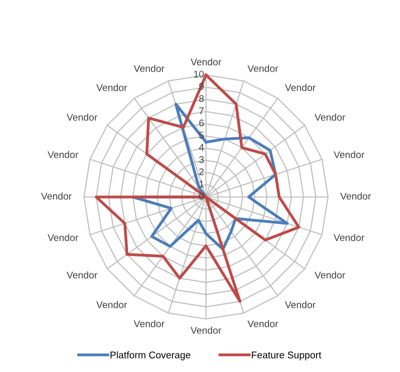 The image size is (400, 372). Describe the element at coordinates (201, 110) in the screenshot. I see `y-tick-label: 7` at that location.